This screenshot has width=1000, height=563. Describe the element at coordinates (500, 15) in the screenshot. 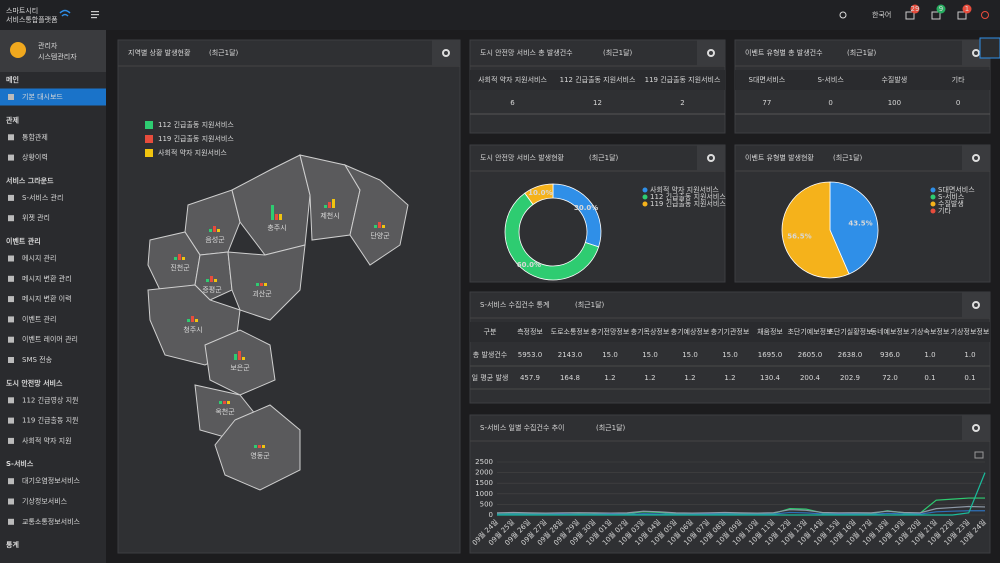

I see `top-bar` at that location.